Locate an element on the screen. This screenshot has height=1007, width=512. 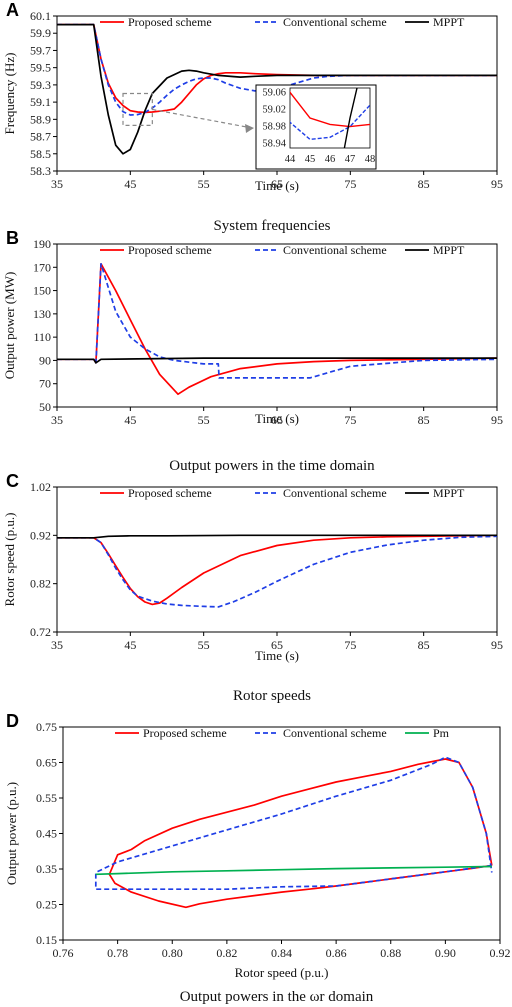
series-line-pm is located at coordinates (293, 870).